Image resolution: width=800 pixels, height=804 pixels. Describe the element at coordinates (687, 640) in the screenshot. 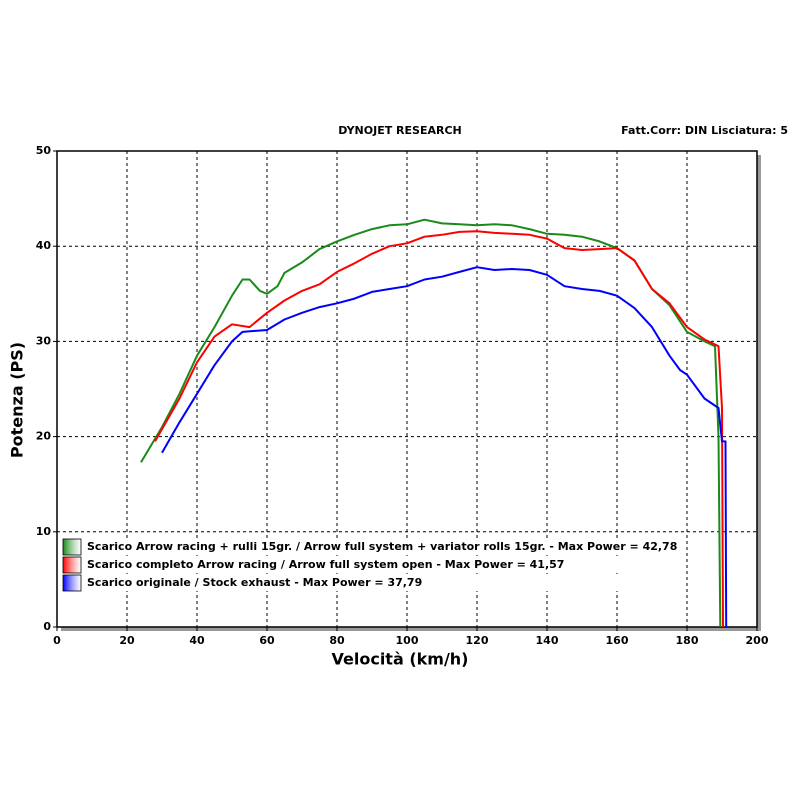

I see `x-tick-label: 180` at that location.